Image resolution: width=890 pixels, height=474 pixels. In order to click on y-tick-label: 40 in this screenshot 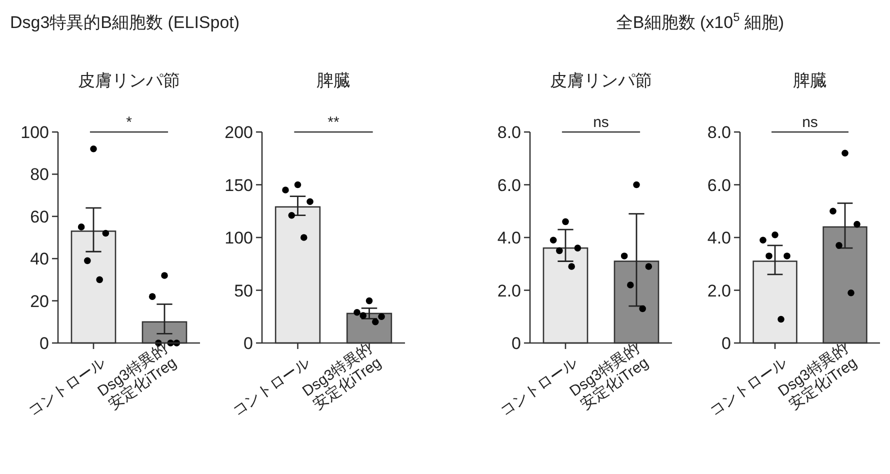, I will do `click(39, 259)`.